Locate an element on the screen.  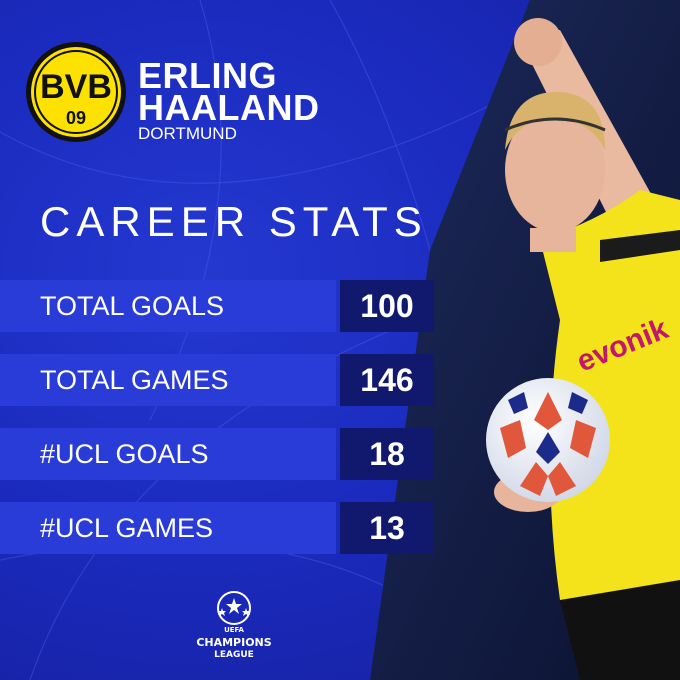
stat-value-ucl-games: 13 is located at coordinates (387, 528).